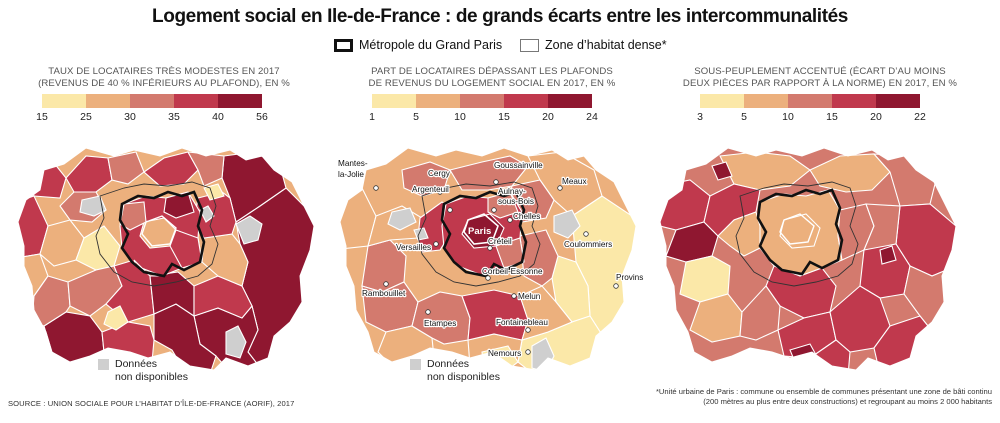 Image resolution: width=1000 pixels, height=423 pixels. I want to click on city-label-goussainville: Goussainville, so click(518, 165).